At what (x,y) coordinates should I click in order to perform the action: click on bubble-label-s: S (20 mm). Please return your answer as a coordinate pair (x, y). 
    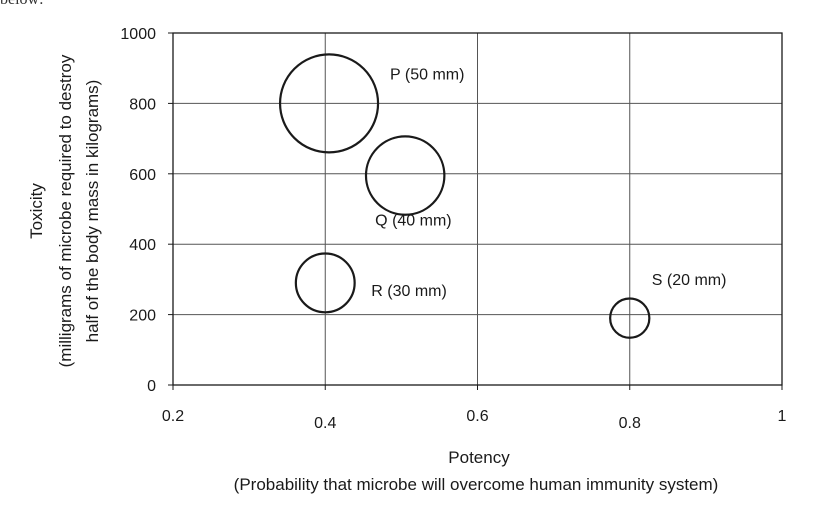
    Looking at the image, I should click on (689, 280).